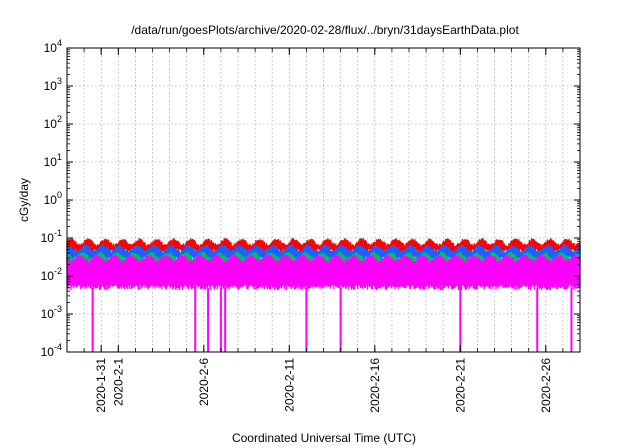  Describe the element at coordinates (59, 195) in the screenshot. I see `y-tick-exponent: 0` at that location.